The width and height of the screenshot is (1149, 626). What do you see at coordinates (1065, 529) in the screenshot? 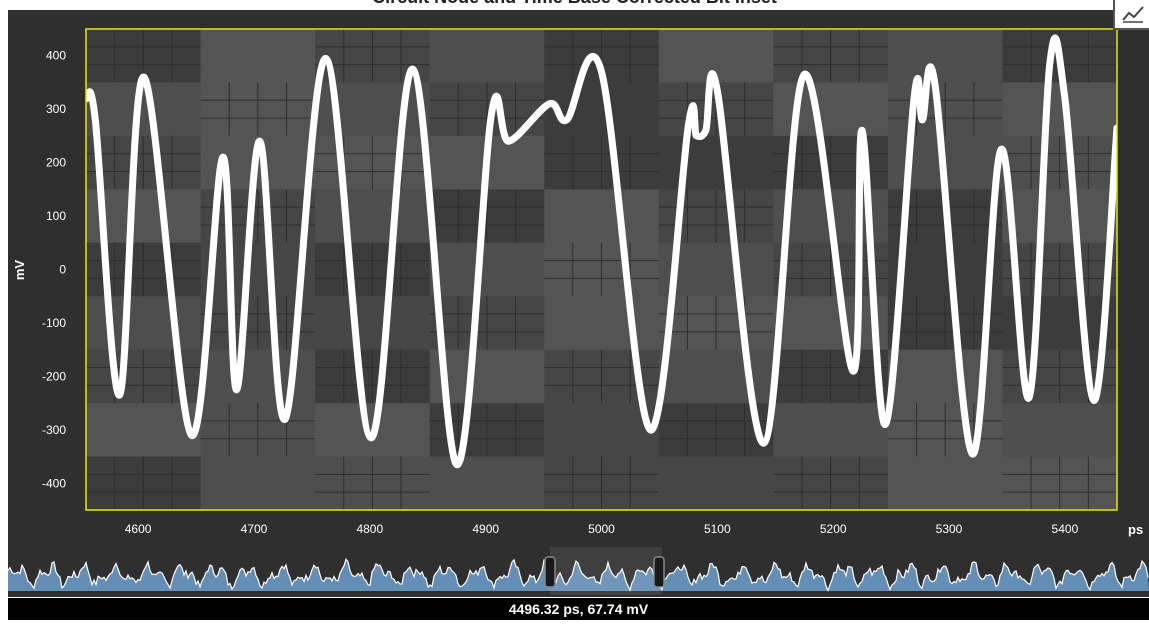
I see `x-tick-label: 5400` at bounding box center [1065, 529].